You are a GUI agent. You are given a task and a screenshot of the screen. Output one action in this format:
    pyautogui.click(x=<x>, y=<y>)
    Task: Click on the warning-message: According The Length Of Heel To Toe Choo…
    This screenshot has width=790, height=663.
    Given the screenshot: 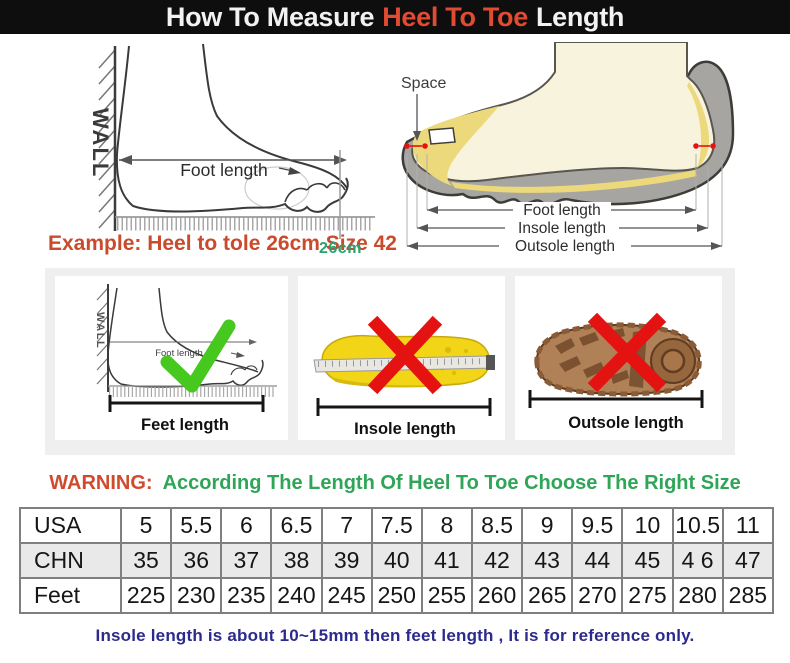 What is the action you would take?
    pyautogui.click(x=451, y=483)
    